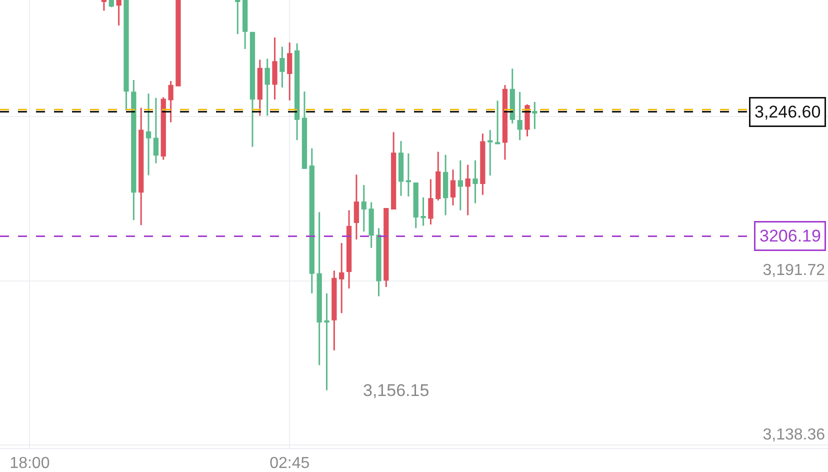 The image size is (828, 472). Describe the element at coordinates (290, 463) in the screenshot. I see `x-tick-label: 02:45` at that location.